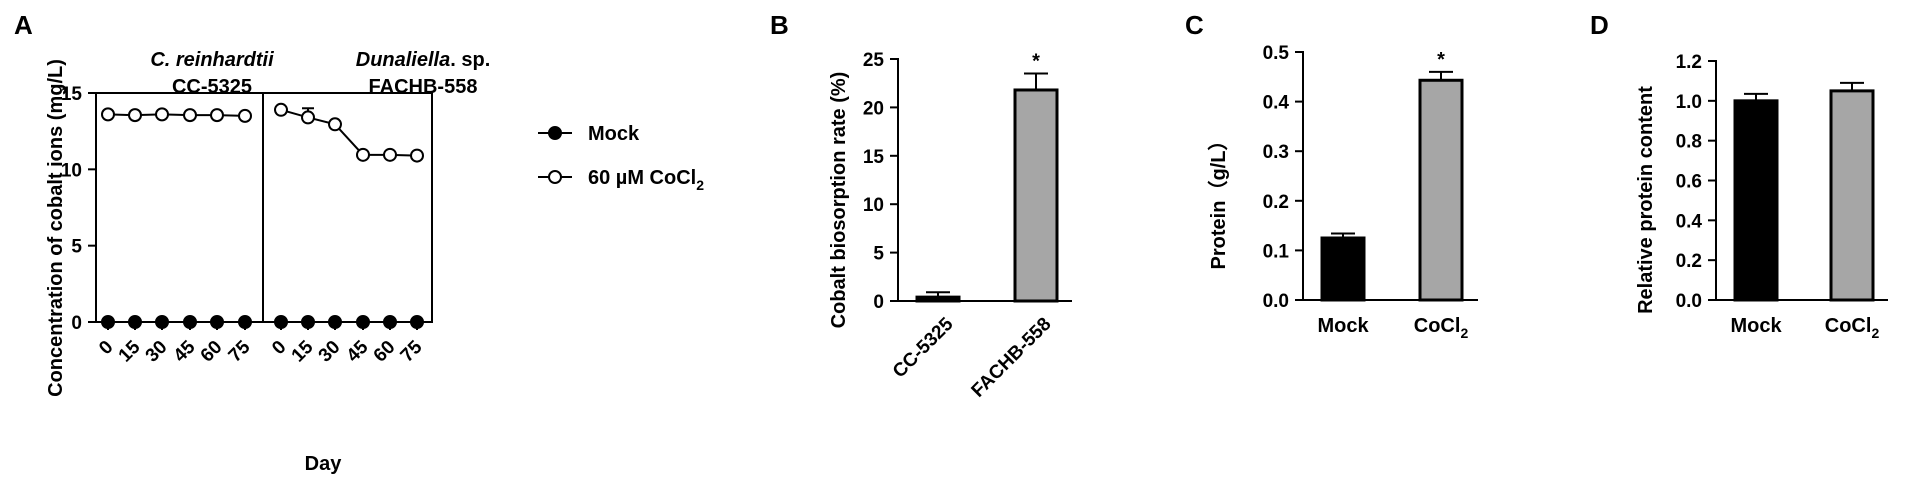  What do you see at coordinates (71, 170) in the screenshot?
I see `y-tick-label-a: 10` at bounding box center [71, 170].